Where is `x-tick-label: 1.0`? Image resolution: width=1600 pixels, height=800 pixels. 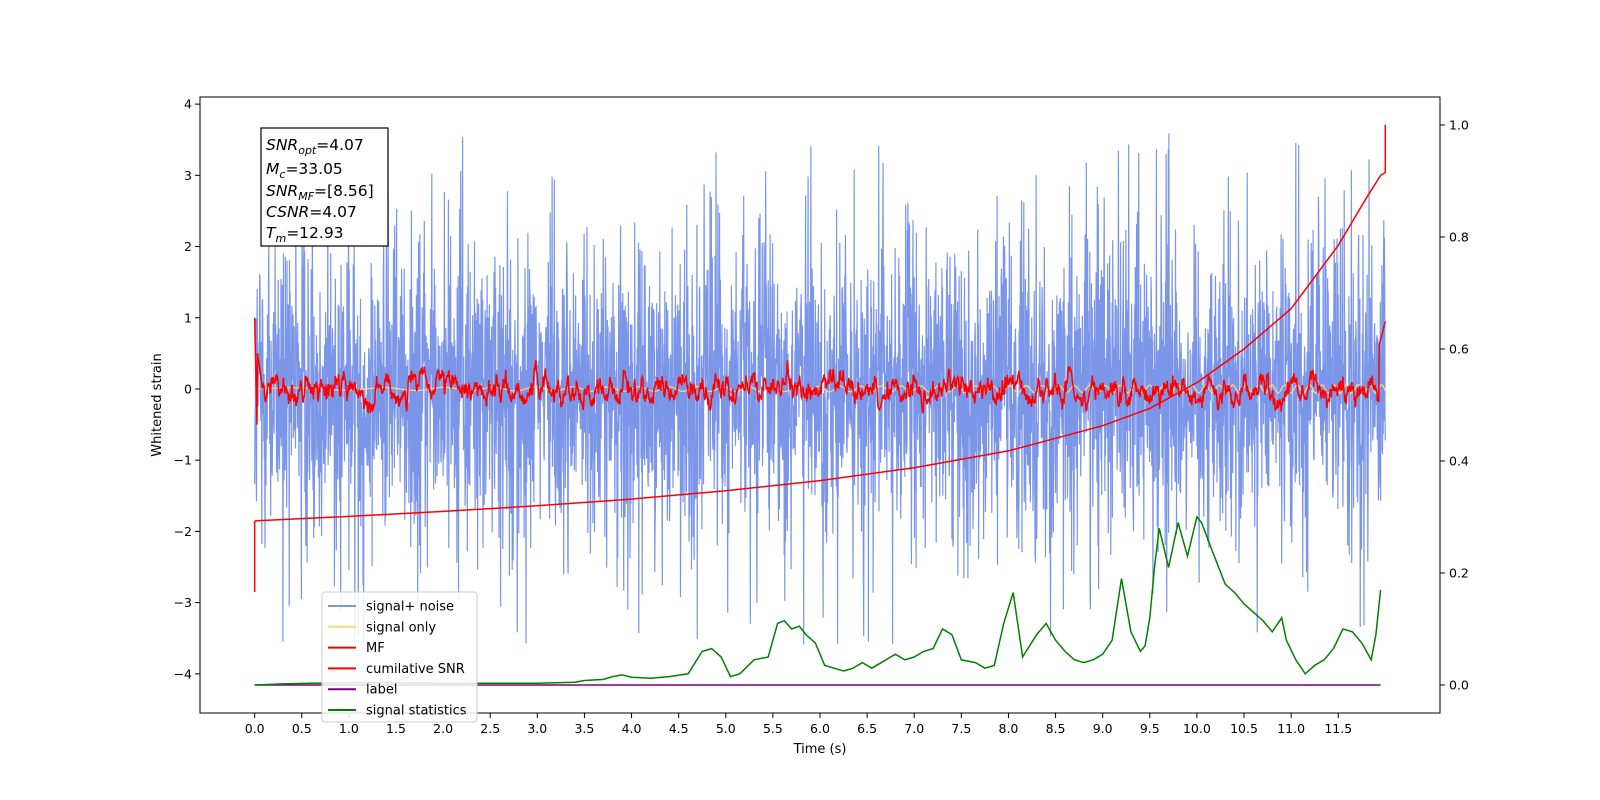 x-tick-label: 1.0 is located at coordinates (349, 728).